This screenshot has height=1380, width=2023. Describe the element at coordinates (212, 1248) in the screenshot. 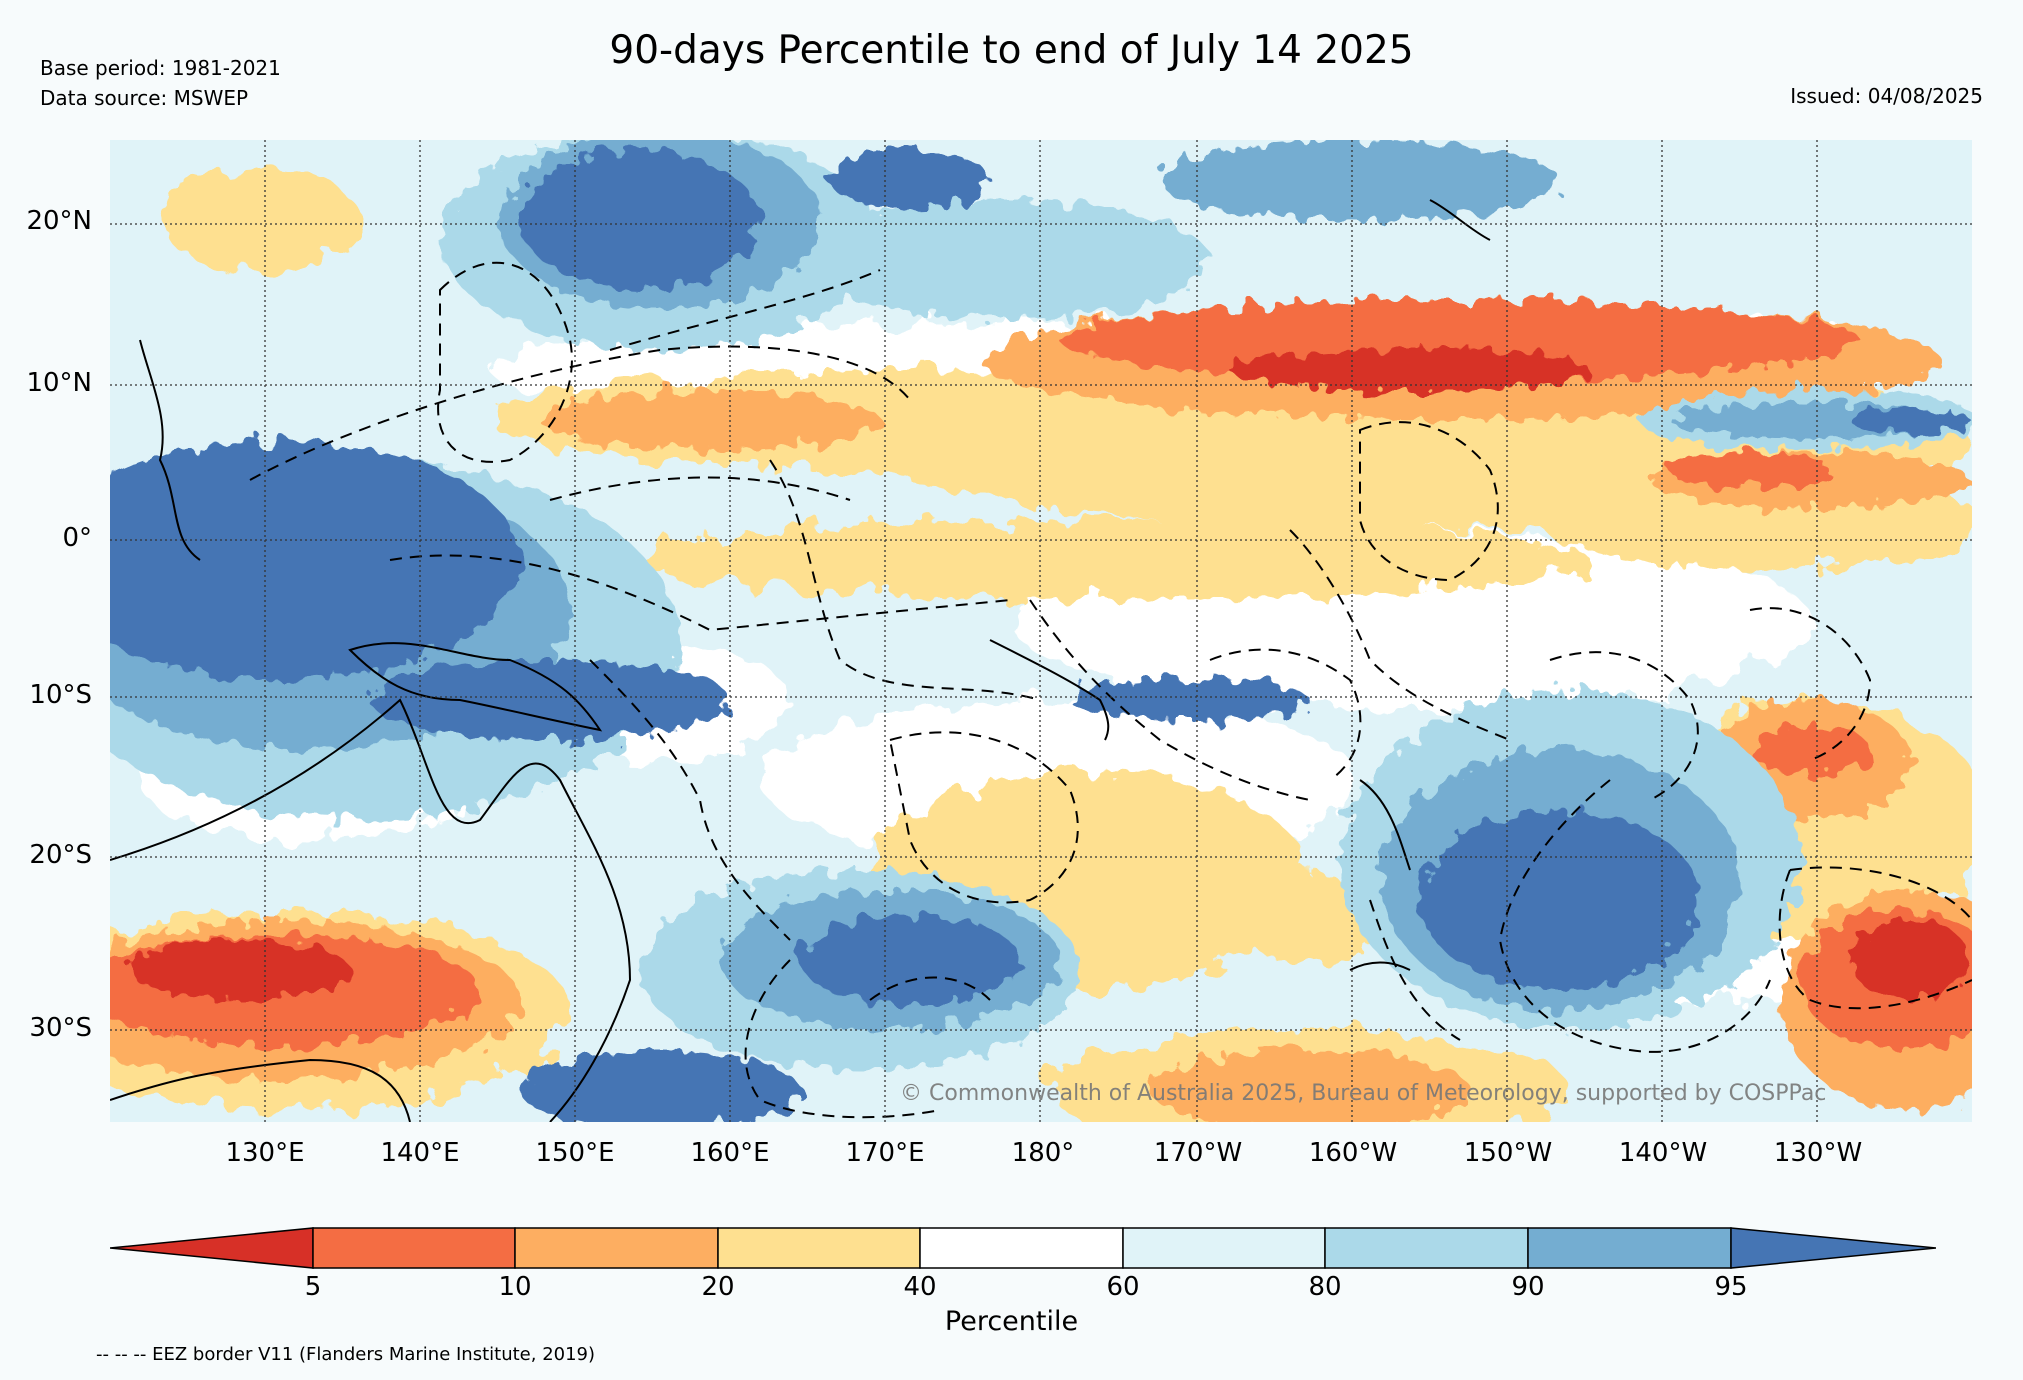

I see `colorbar-min-arrow` at that location.